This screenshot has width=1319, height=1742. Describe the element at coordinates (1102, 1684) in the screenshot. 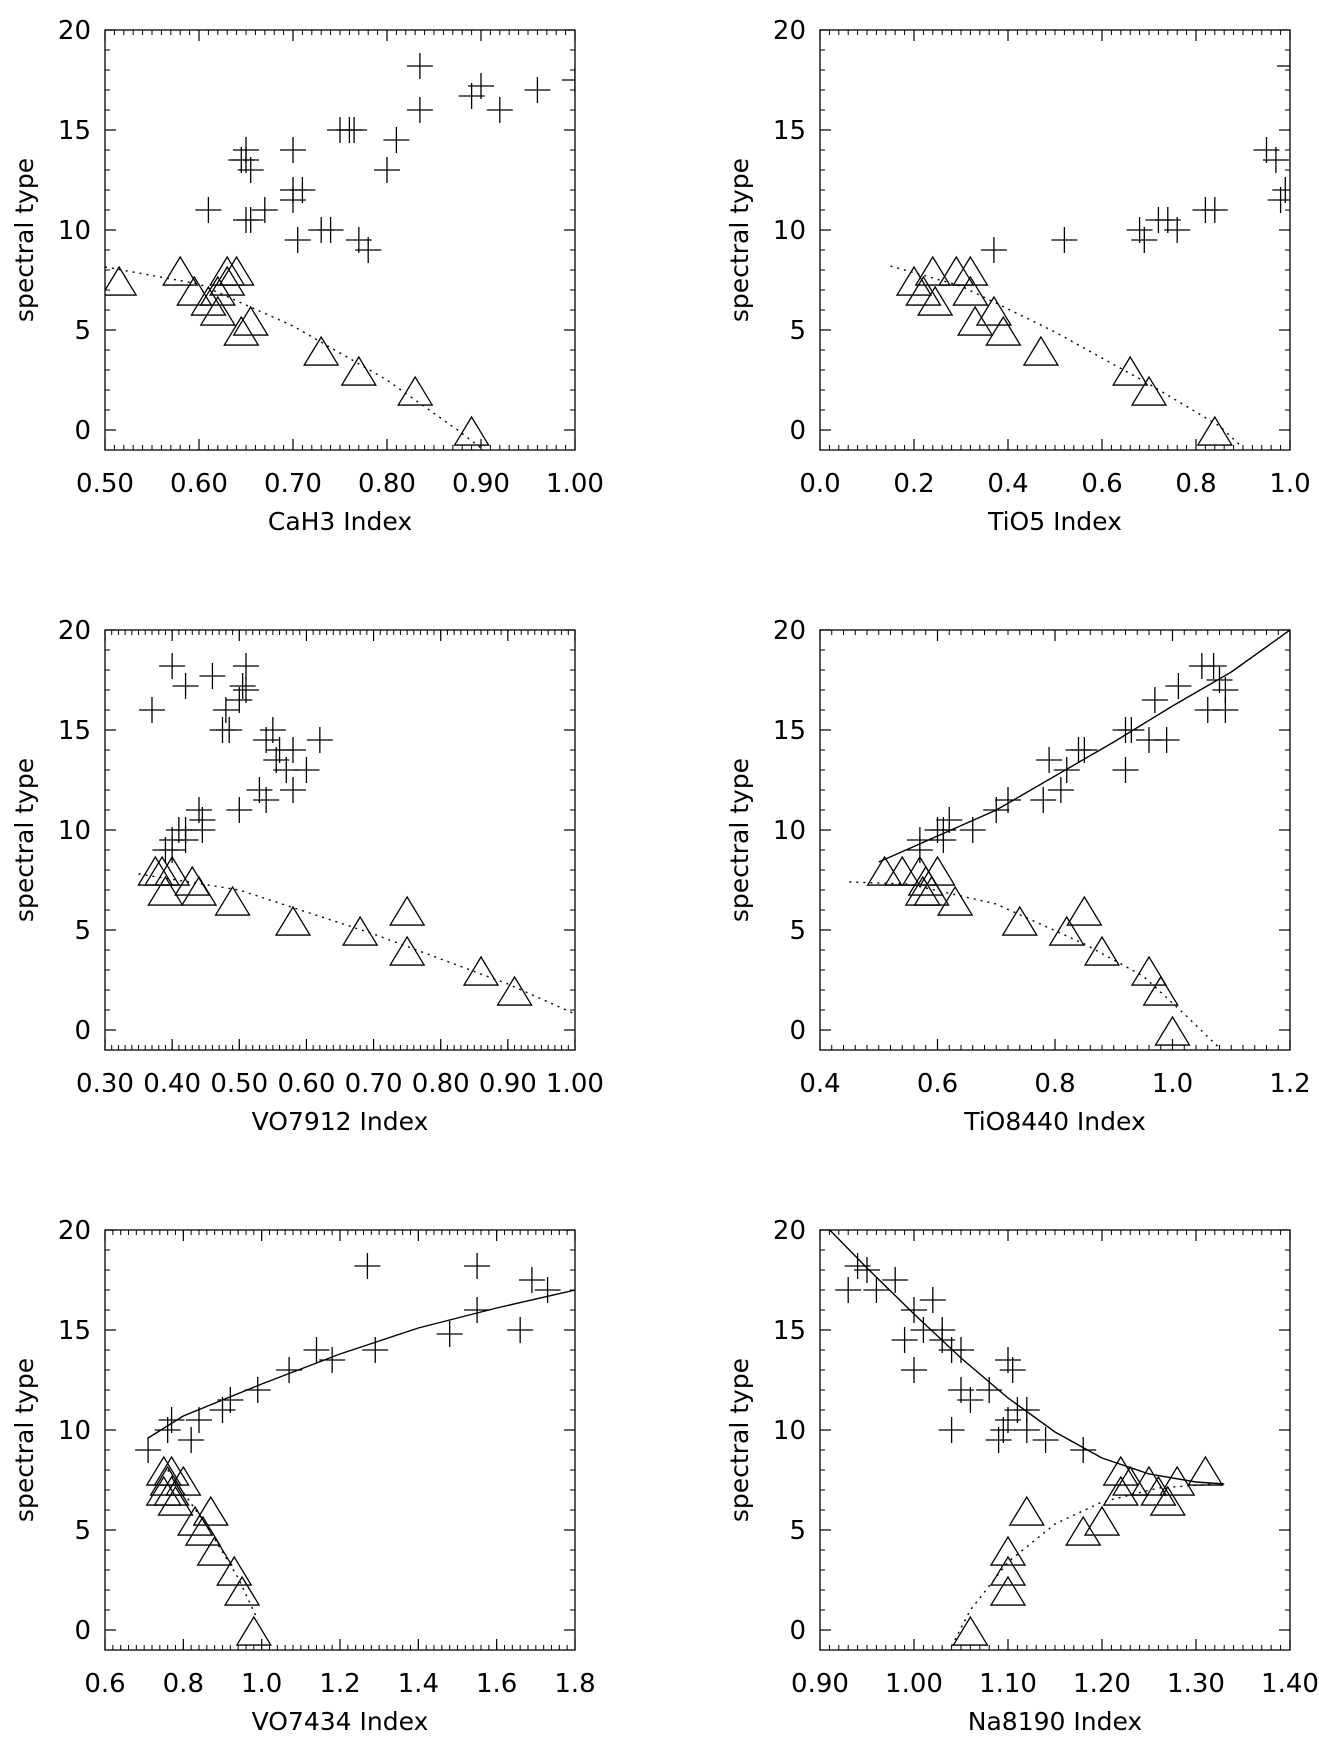

I see `chart-6-x-tick-label: 1.20` at that location.